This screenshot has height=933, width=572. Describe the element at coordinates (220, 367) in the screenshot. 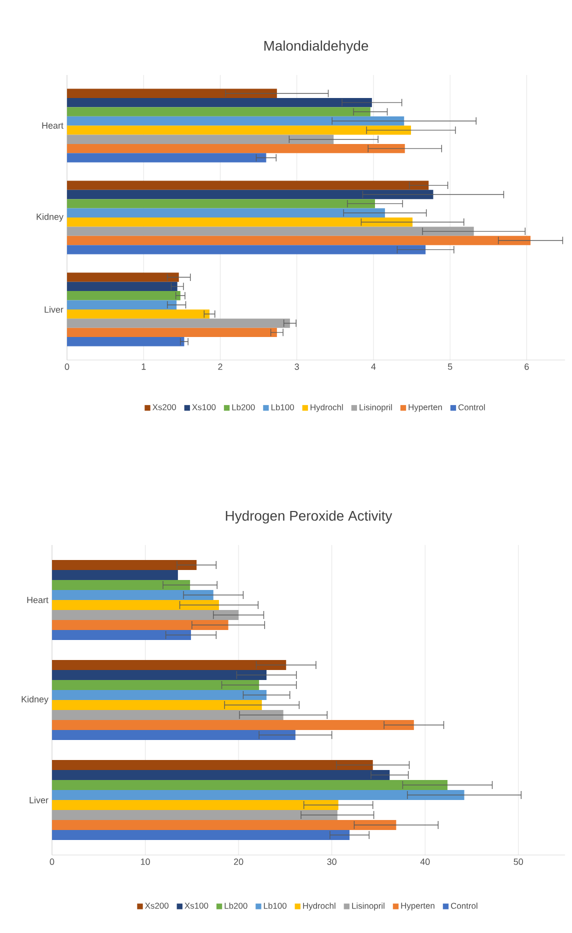

I see `x-tick-label: 2` at that location.